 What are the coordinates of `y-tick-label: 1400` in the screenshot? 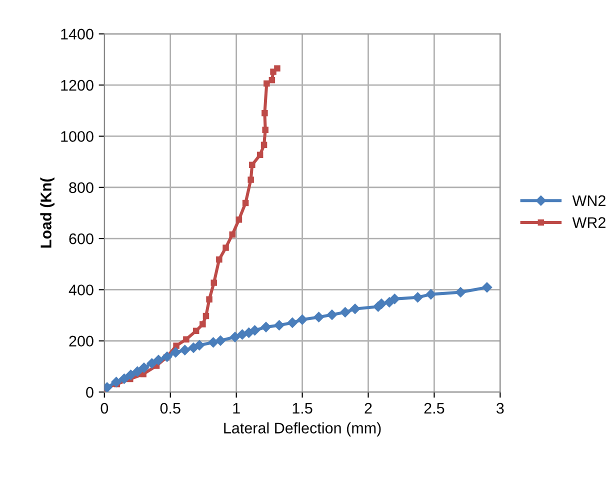 It's located at (77, 34).